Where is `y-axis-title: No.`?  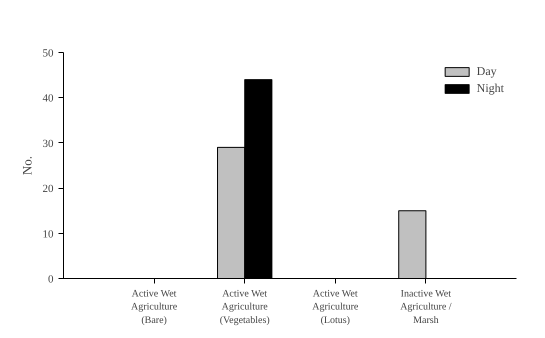 y-axis-title: No. is located at coordinates (27, 166).